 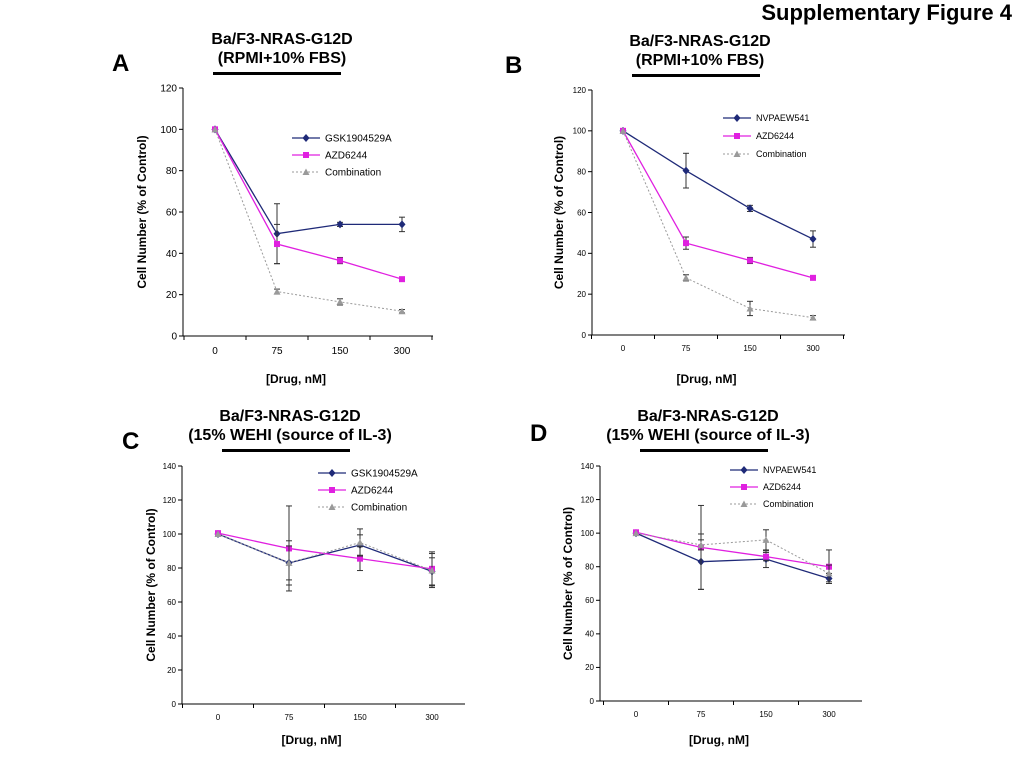 I want to click on panel-b-y-tick-label: 80, so click(x=581, y=171).